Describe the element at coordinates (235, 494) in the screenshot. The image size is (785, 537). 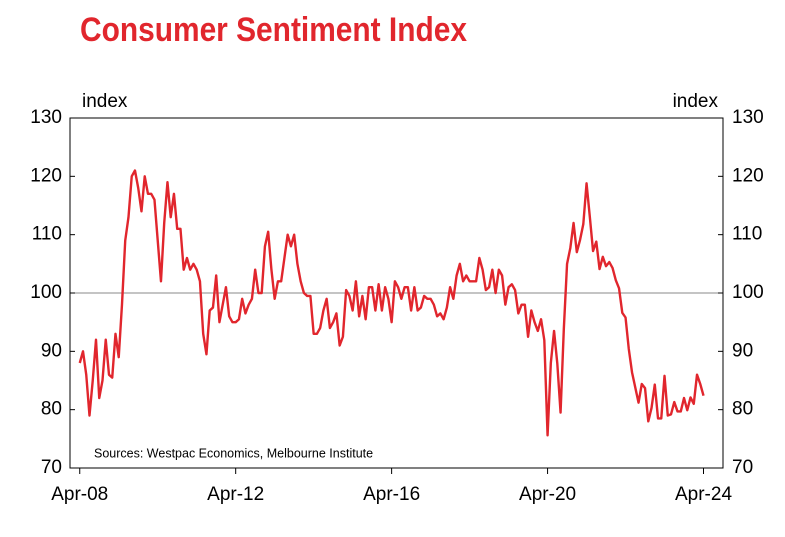
I see `x-tick-label: Apr-12` at that location.